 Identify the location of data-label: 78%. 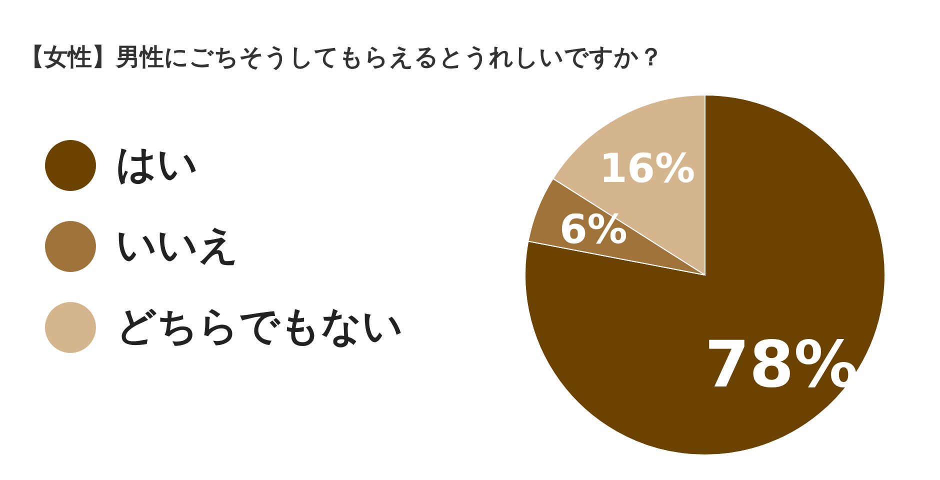
(781, 365).